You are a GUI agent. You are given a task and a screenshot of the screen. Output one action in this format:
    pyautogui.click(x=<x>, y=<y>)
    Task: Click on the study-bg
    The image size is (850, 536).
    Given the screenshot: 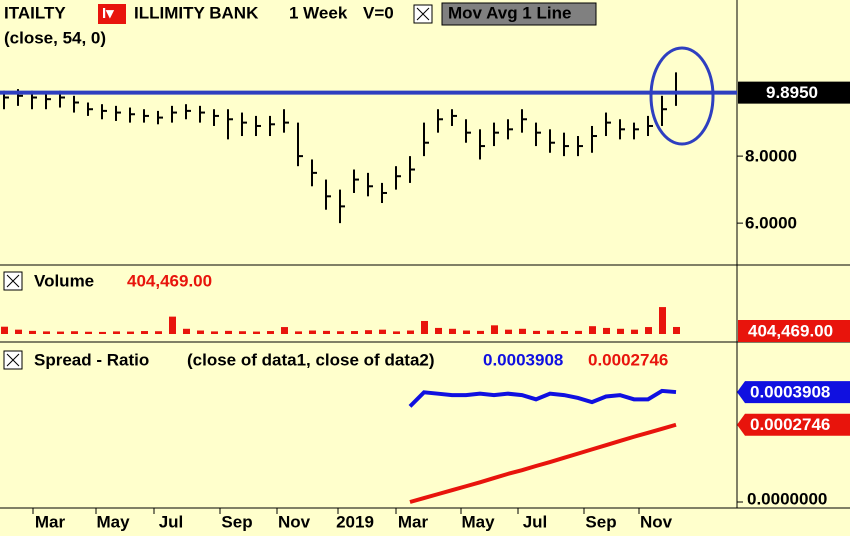 What is the action you would take?
    pyautogui.click(x=519, y=14)
    